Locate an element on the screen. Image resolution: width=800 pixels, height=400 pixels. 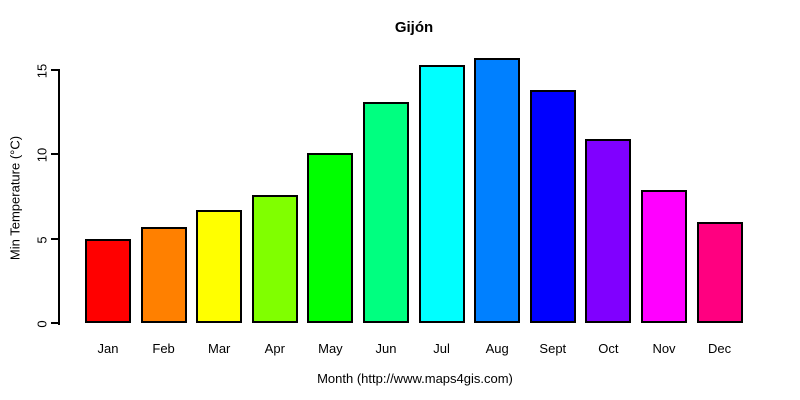
y-axis-tick-label-text: 10 is located at coordinates (42, 155).